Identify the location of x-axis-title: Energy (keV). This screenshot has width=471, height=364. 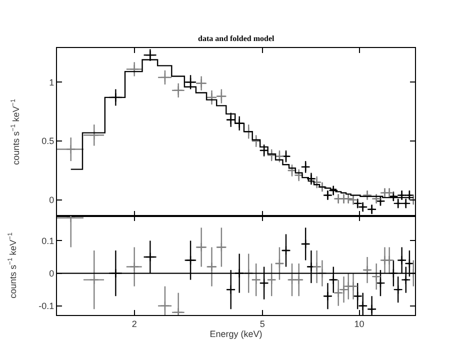
(236, 333).